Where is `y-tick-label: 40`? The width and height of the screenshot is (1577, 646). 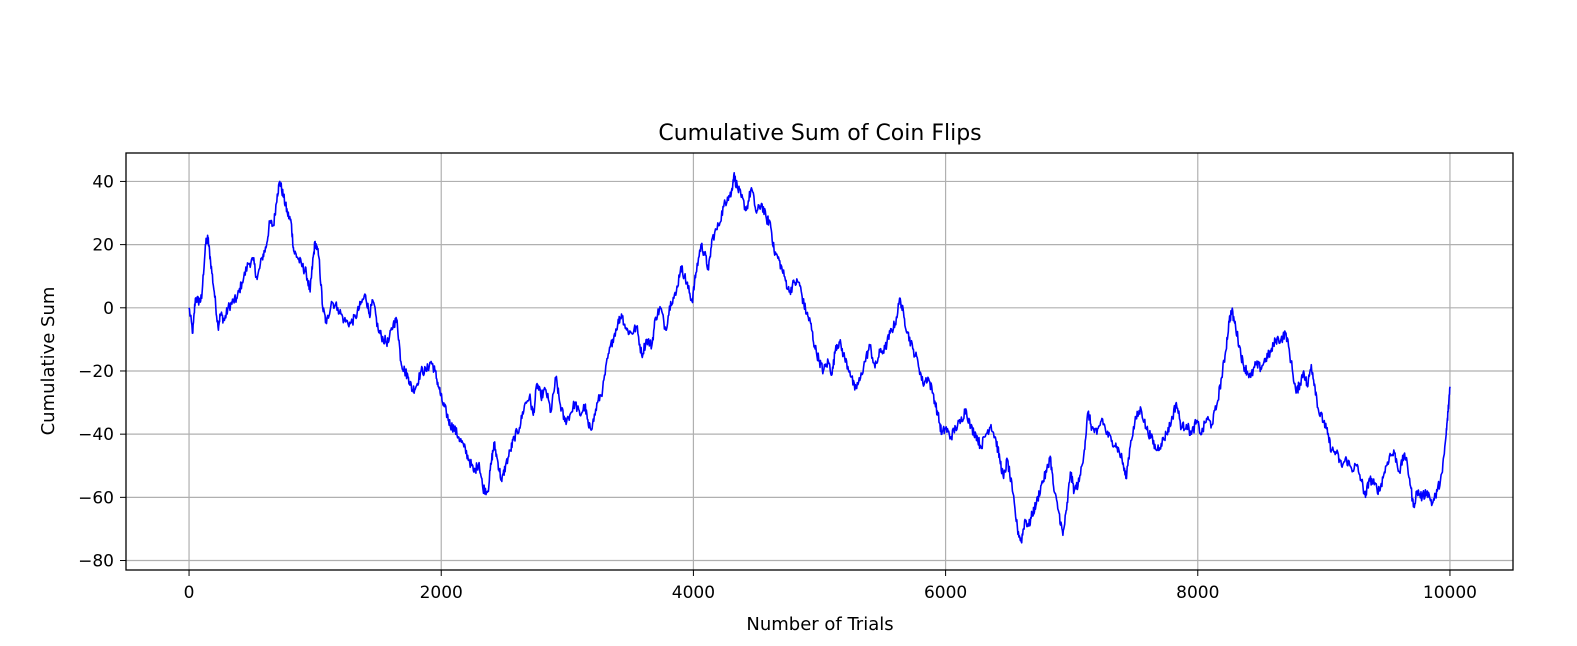 y-tick-label: 40 is located at coordinates (103, 182).